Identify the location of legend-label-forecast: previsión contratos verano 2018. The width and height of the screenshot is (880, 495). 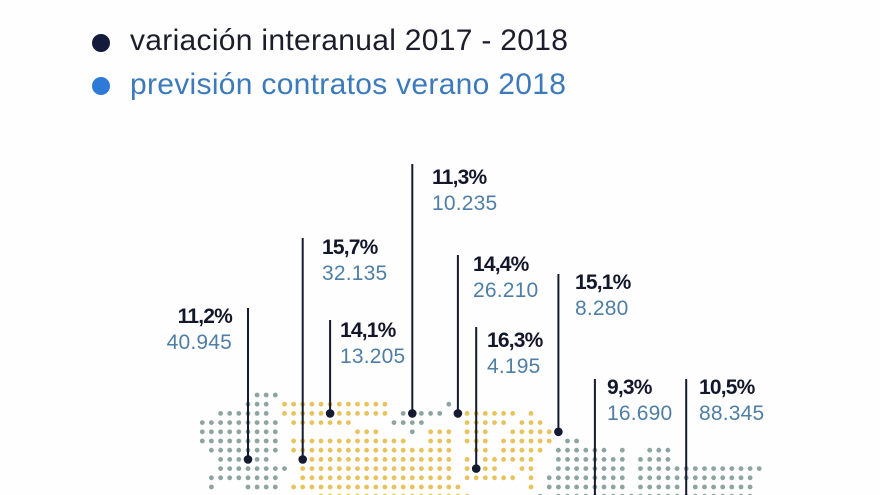
(348, 84).